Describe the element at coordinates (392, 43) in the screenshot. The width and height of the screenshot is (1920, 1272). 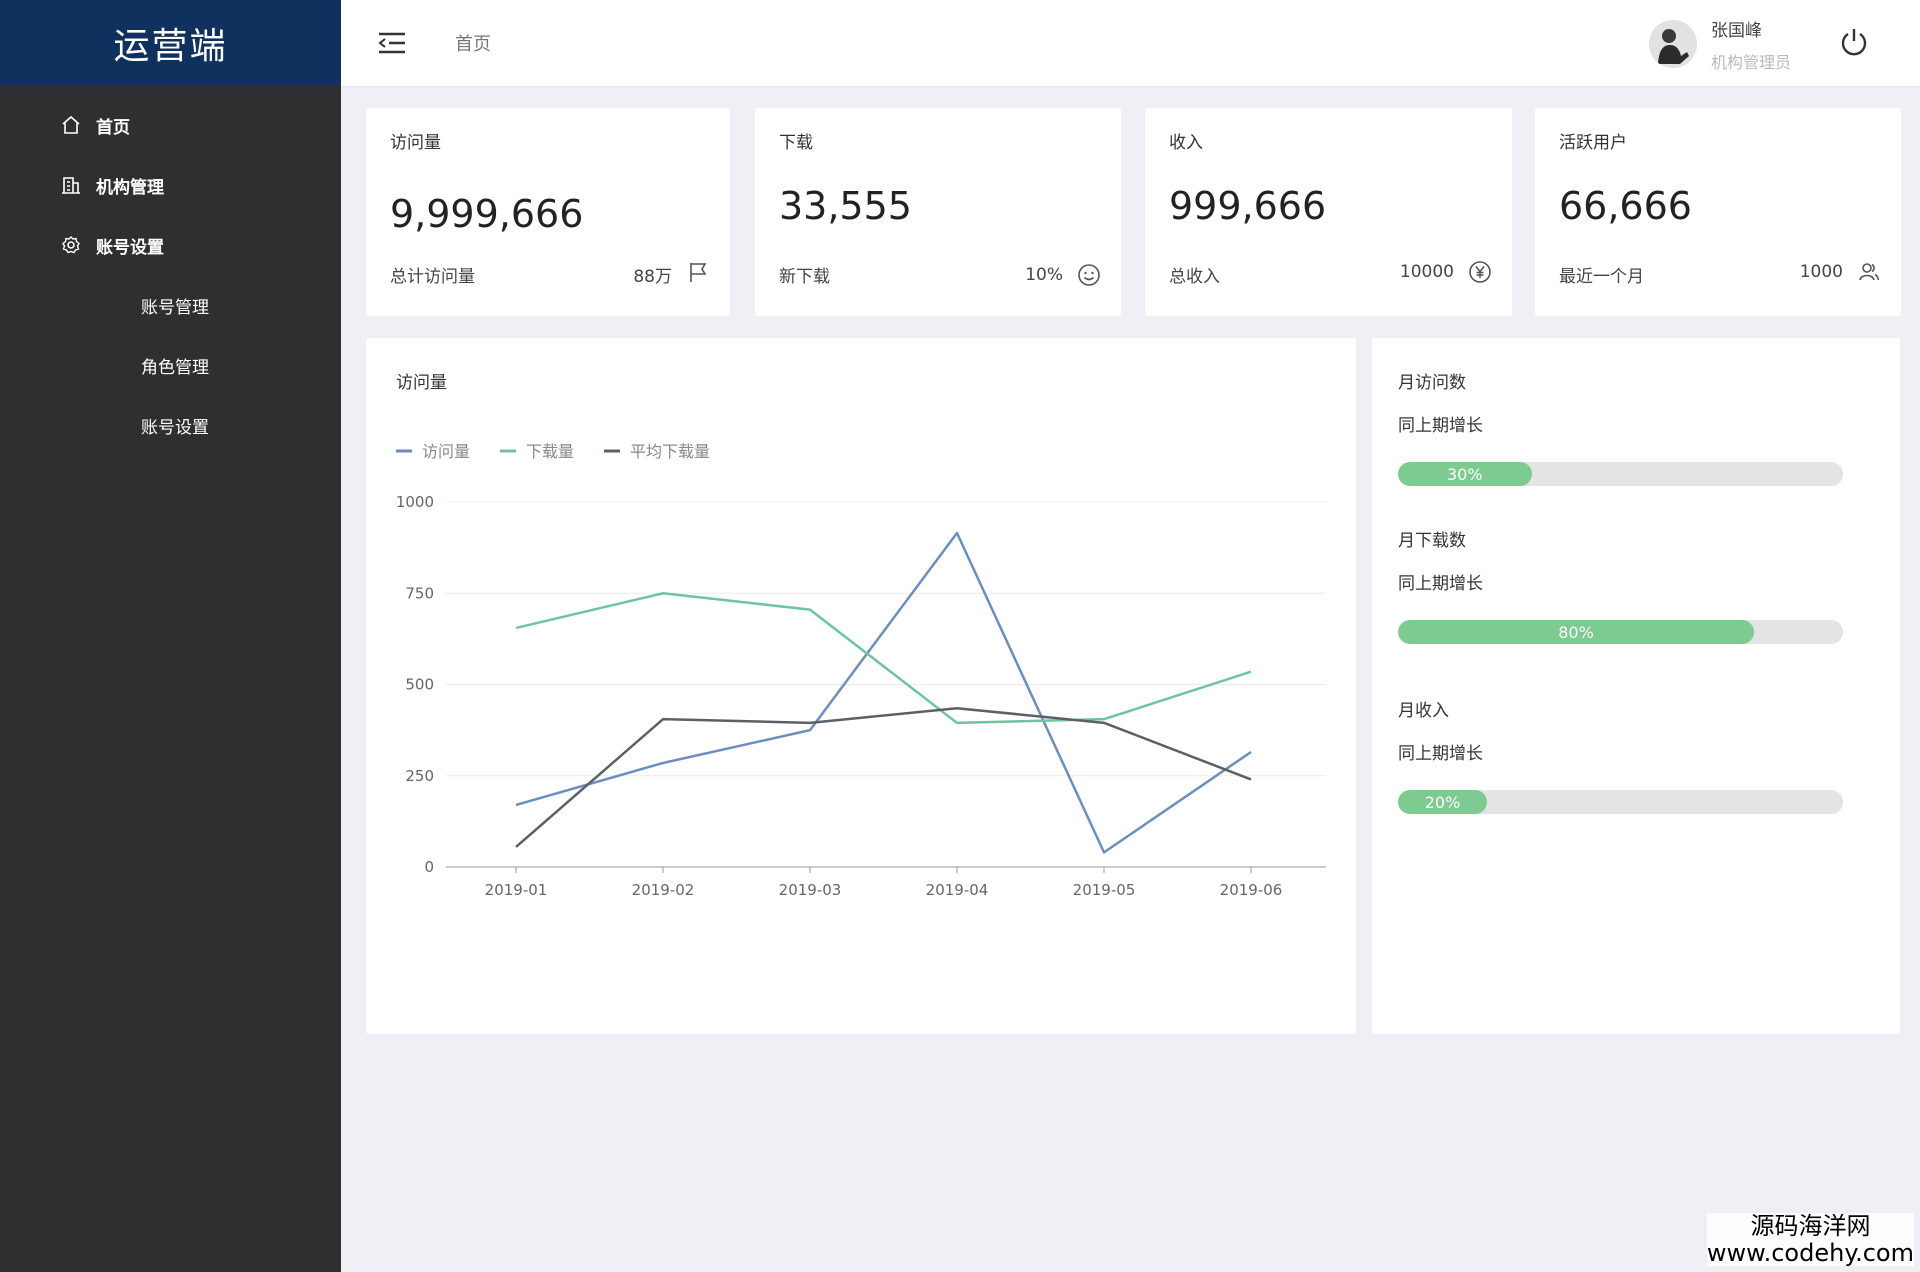
I see `menu-toggle-icon` at that location.